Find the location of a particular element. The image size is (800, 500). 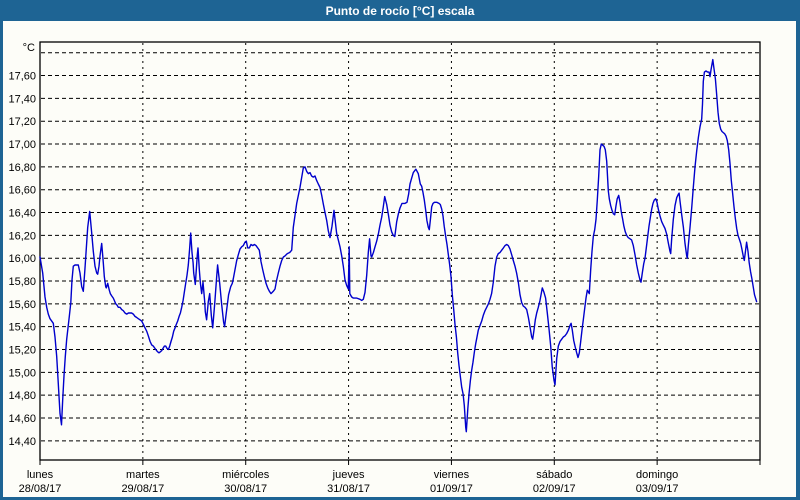

y-tick-label: 14,80 is located at coordinates (22, 396).